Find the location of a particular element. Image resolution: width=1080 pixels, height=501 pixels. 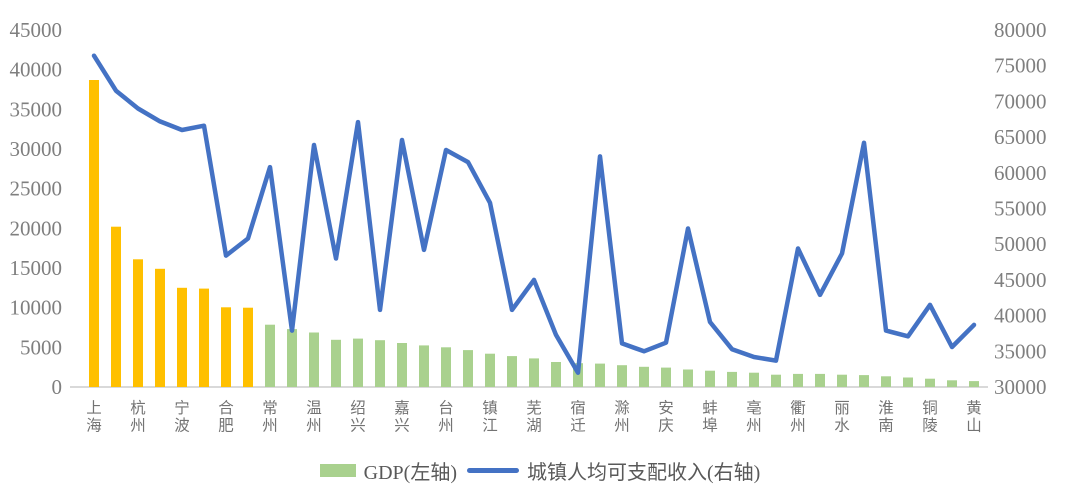

x-axis-label: 亳州 is located at coordinates (754, 417).